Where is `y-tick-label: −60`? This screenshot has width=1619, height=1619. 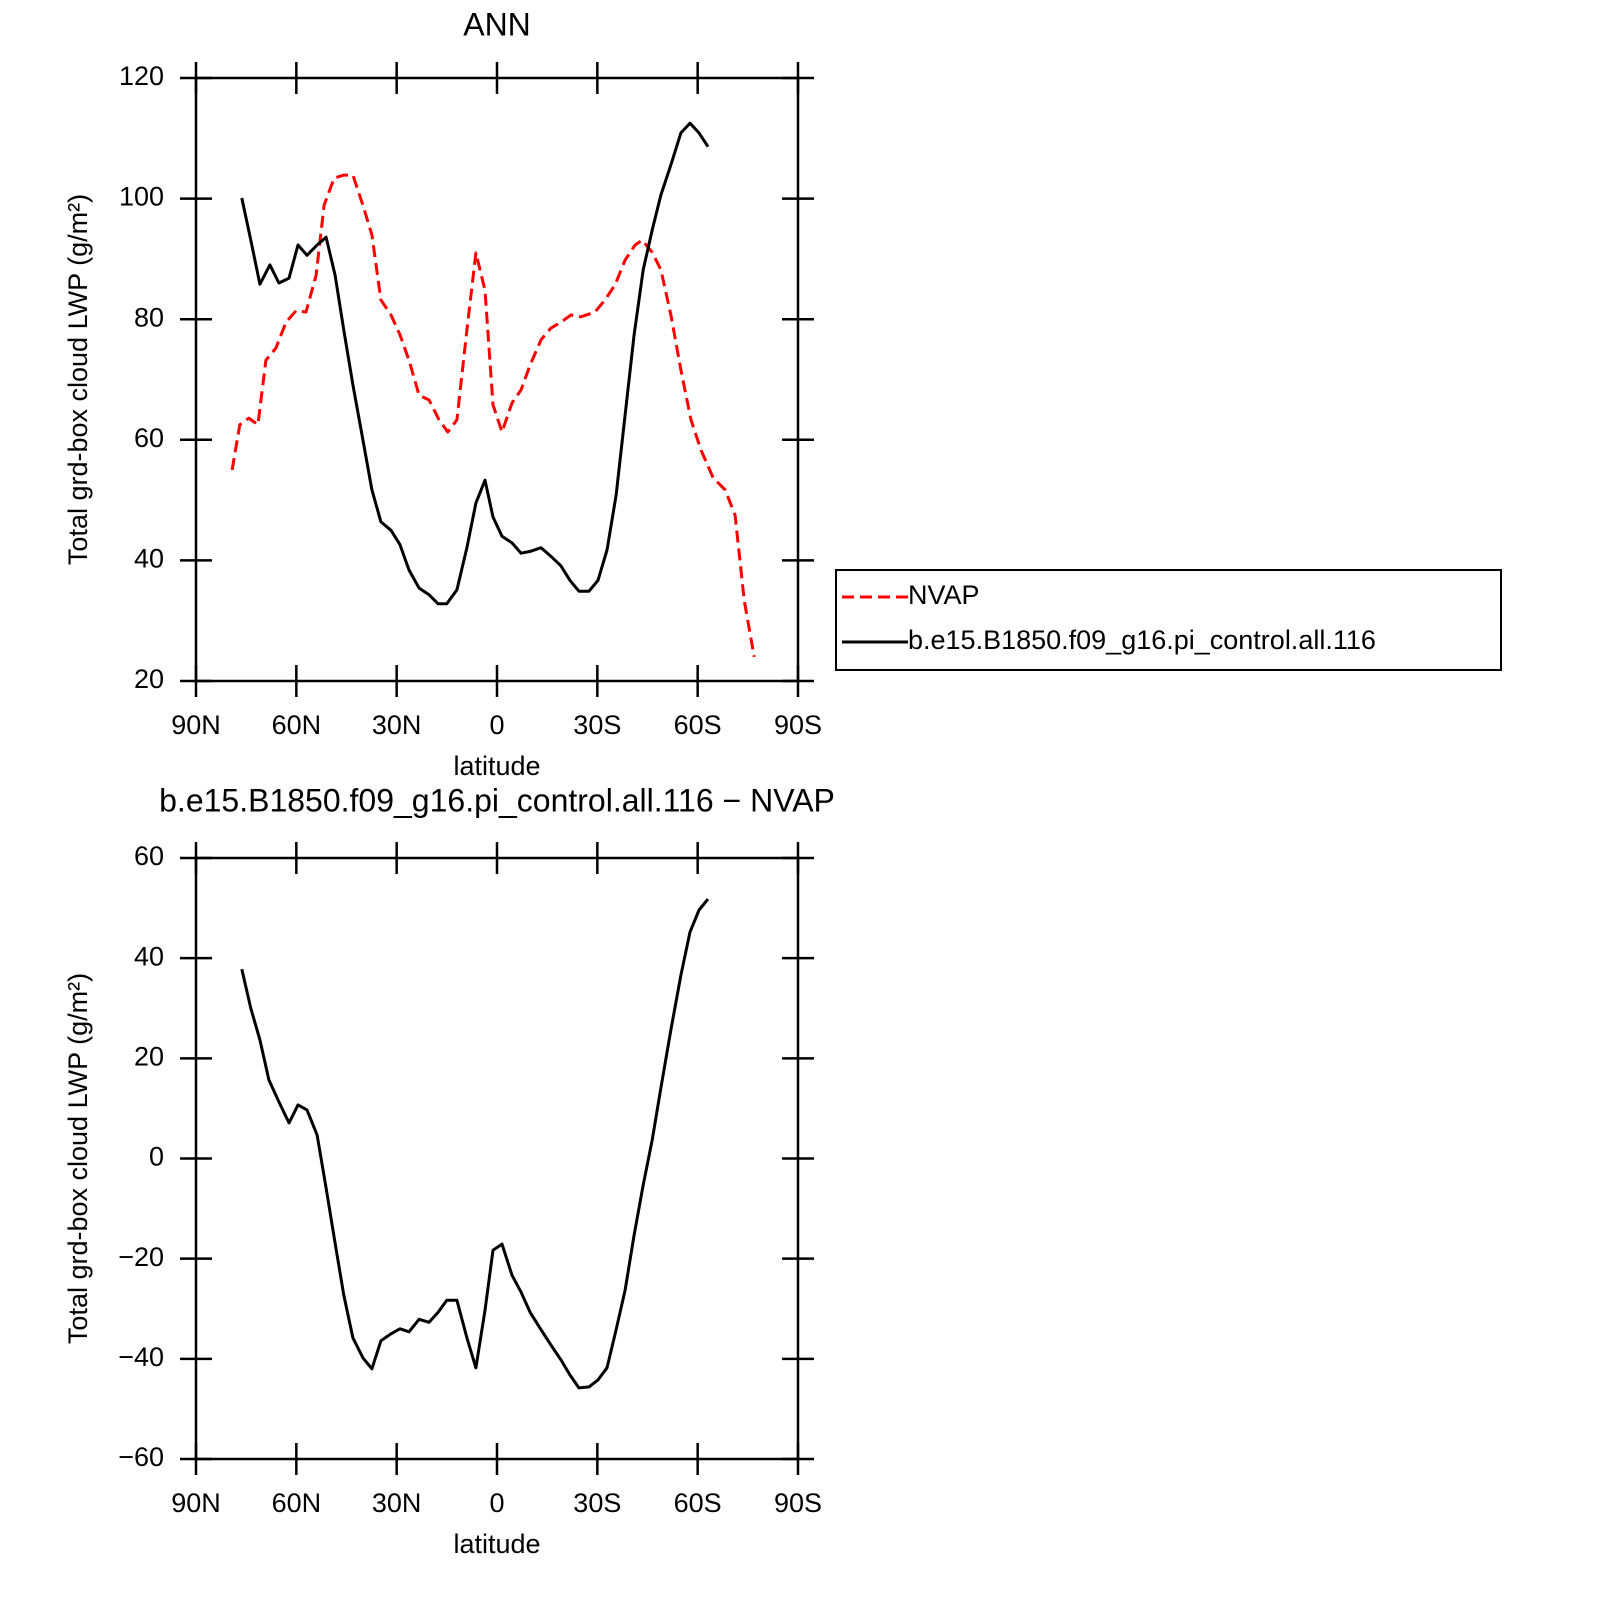 y-tick-label: −60 is located at coordinates (141, 1457).